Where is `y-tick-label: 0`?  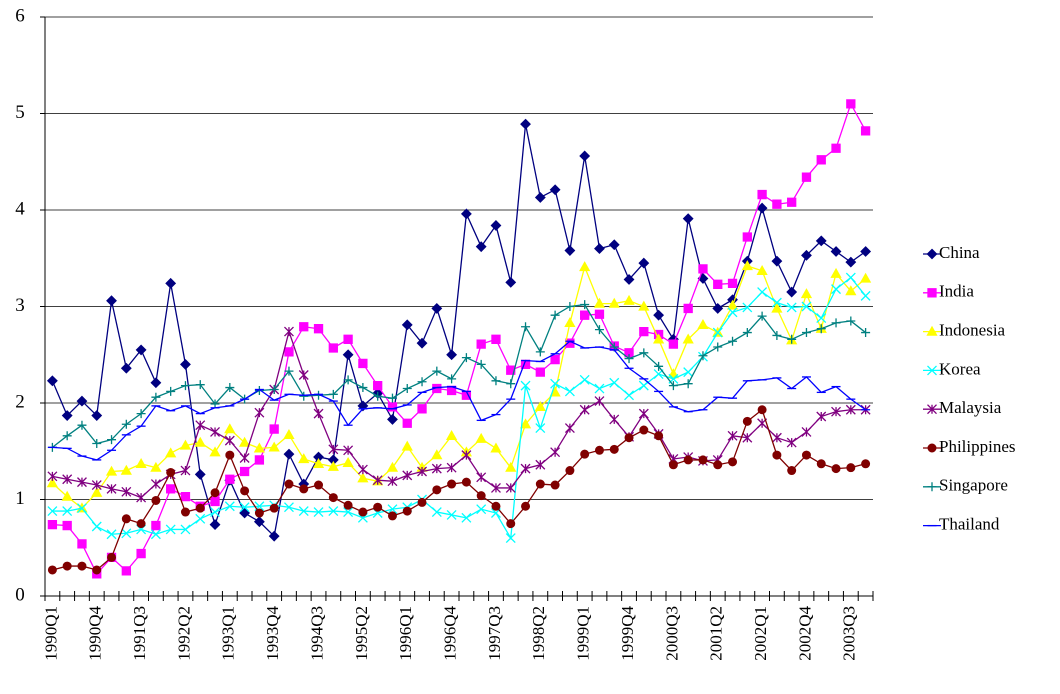
y-tick-label: 0 is located at coordinates (20, 594).